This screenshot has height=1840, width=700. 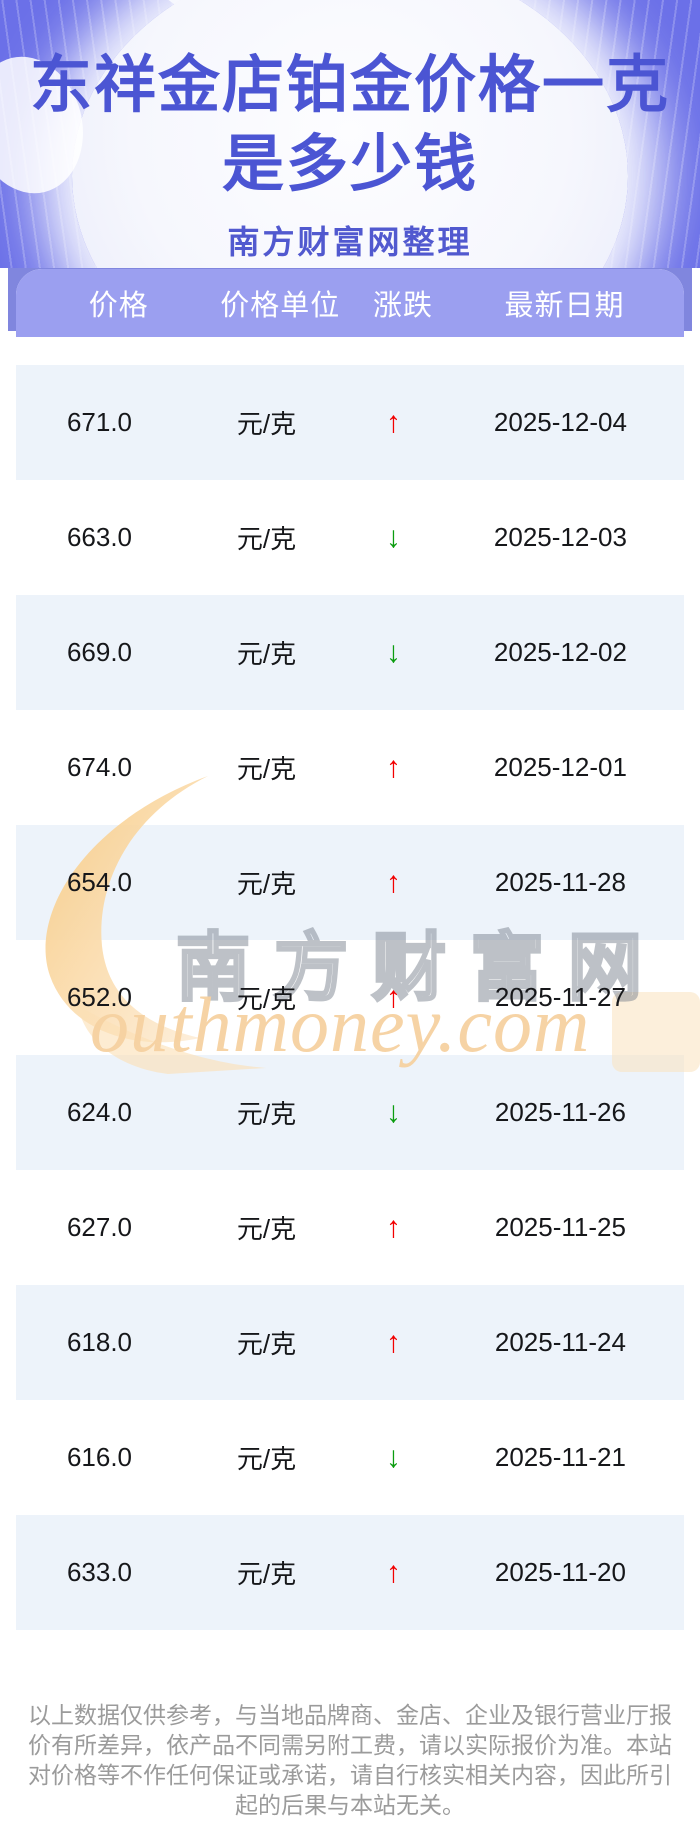 I want to click on table-row: 669.0 元/克 ↓ 2025-12-02, so click(x=350, y=652).